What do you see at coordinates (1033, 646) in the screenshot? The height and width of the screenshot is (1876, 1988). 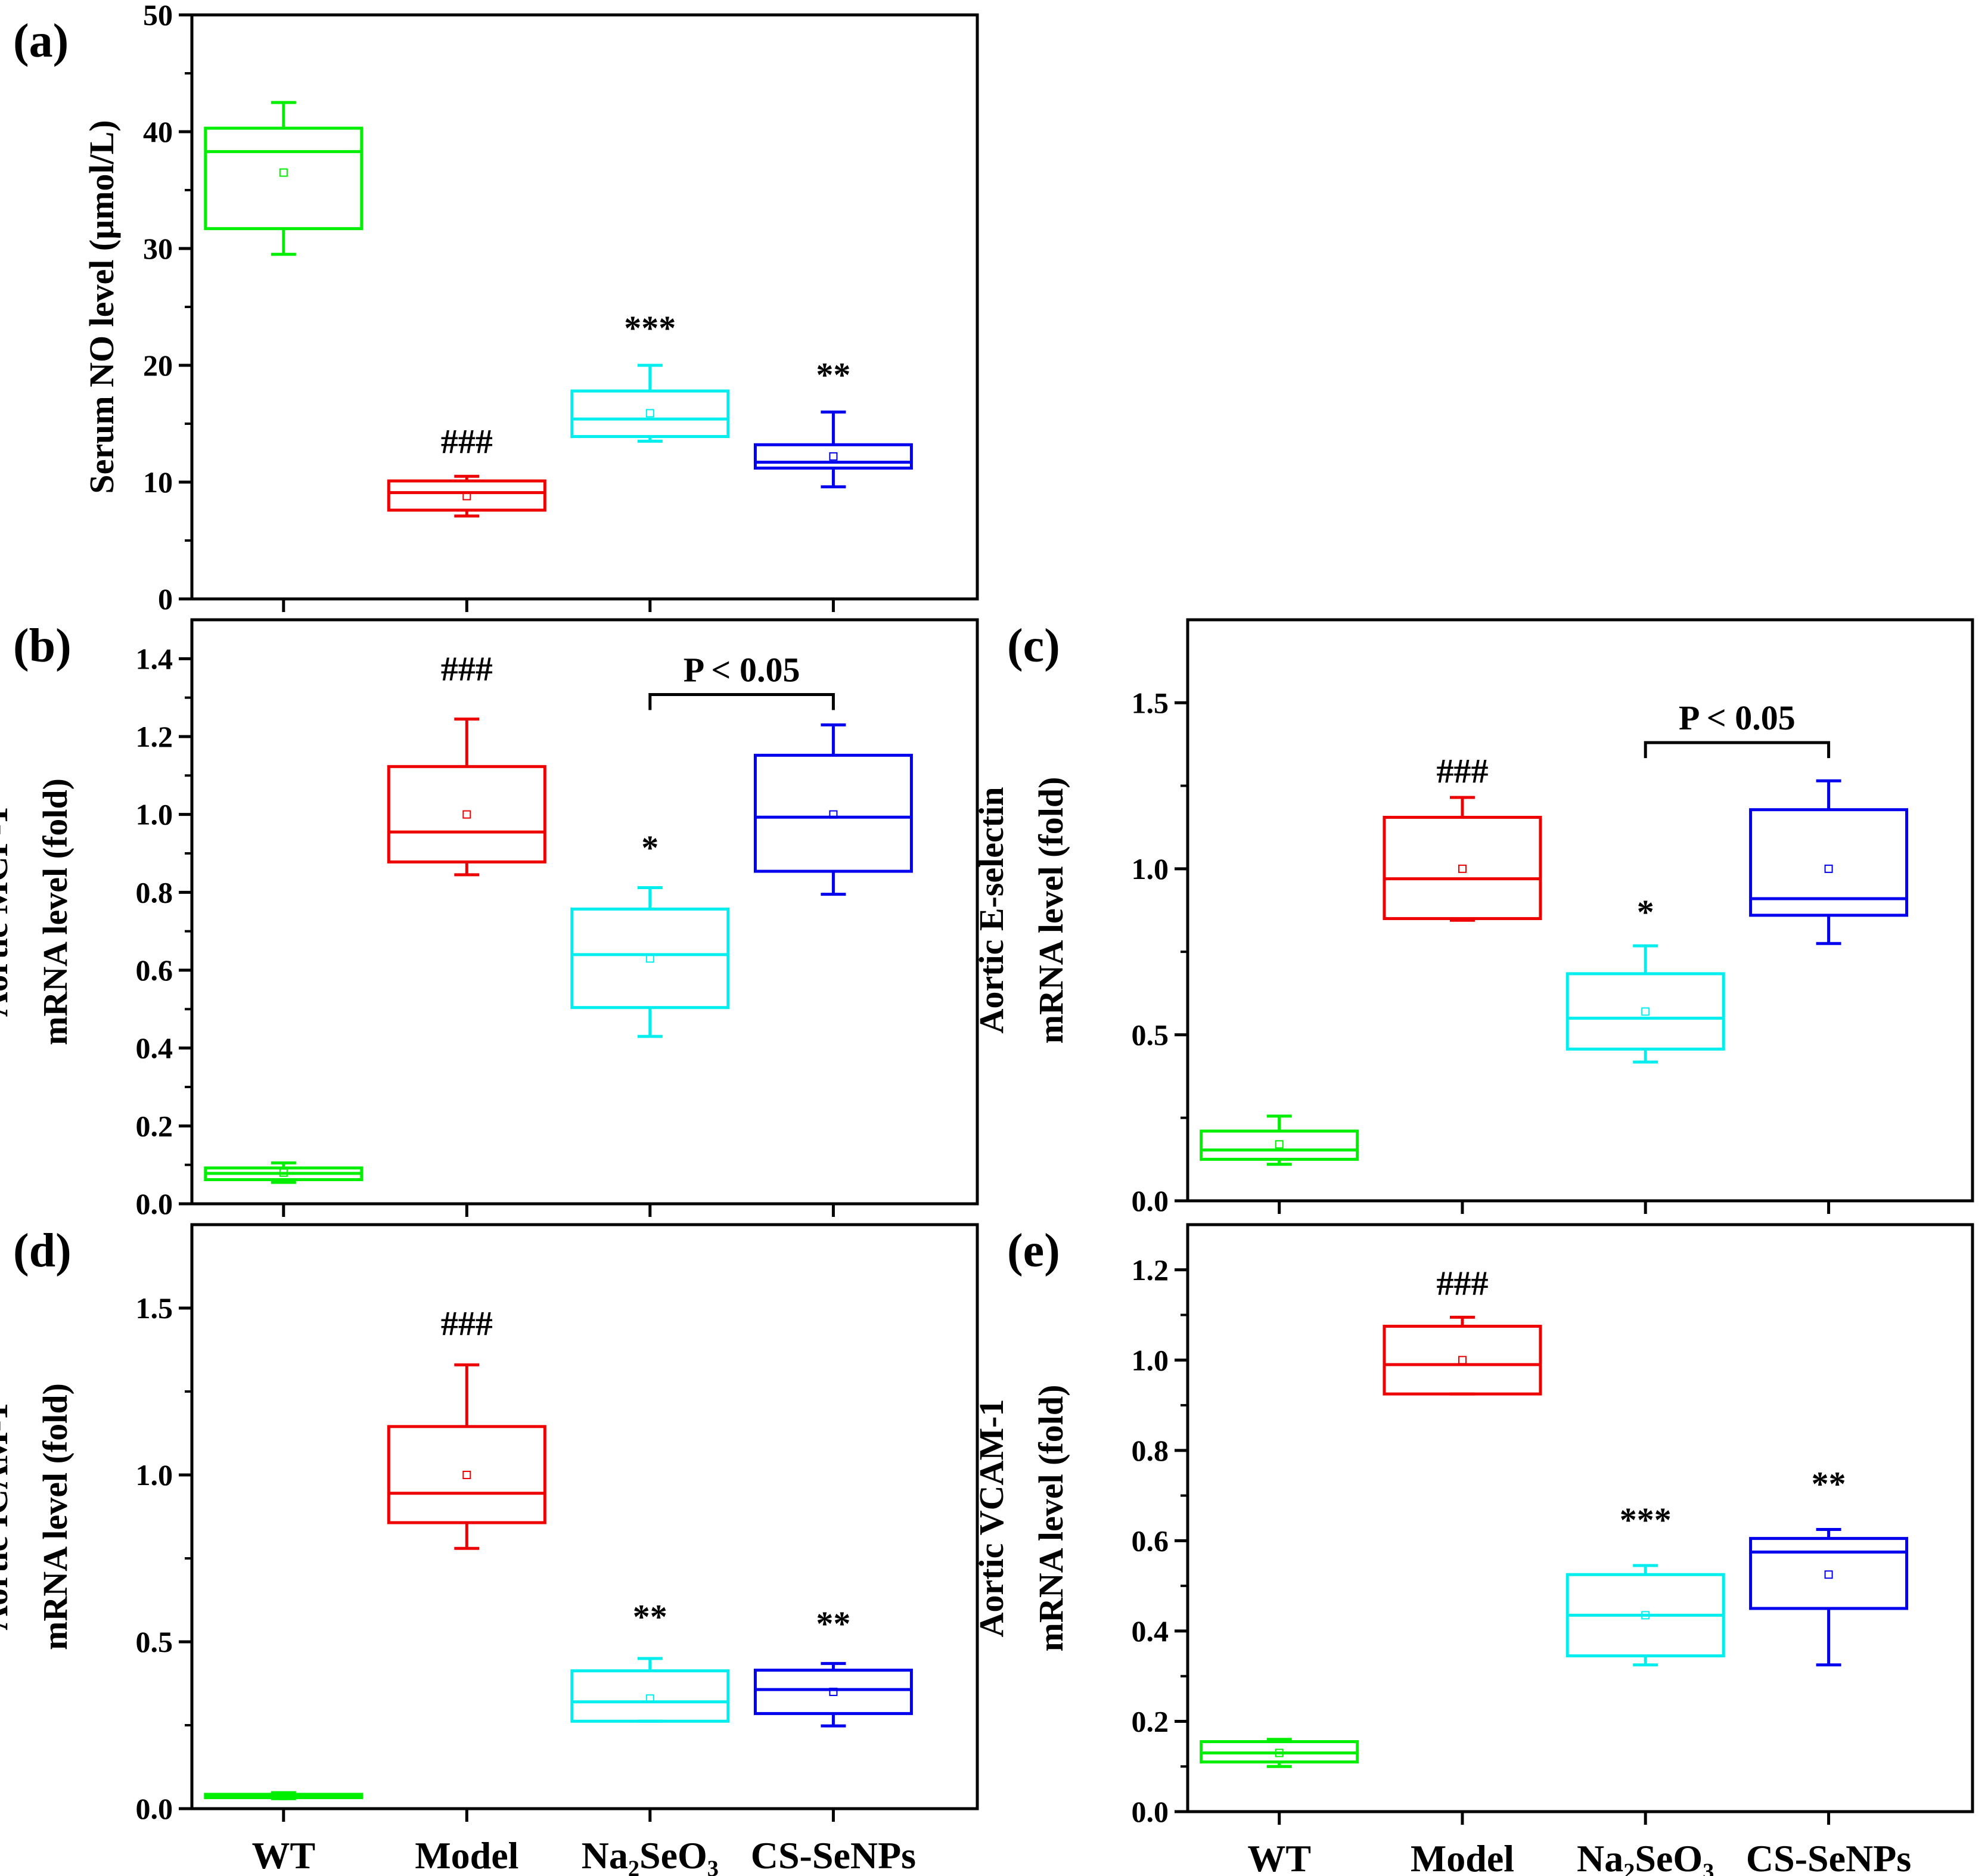 I see `panel-label-c: (c)` at bounding box center [1033, 646].